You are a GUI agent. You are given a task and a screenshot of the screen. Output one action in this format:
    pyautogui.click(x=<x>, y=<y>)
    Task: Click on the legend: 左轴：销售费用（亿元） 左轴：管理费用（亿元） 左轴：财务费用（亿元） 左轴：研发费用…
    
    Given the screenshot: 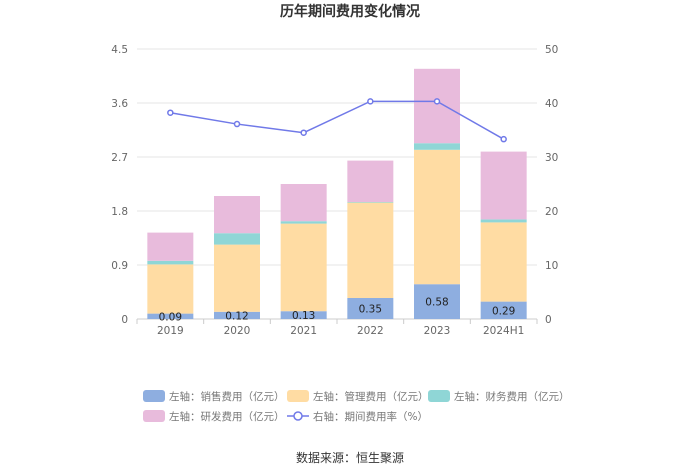 What is the action you would take?
    pyautogui.click(x=356, y=406)
    